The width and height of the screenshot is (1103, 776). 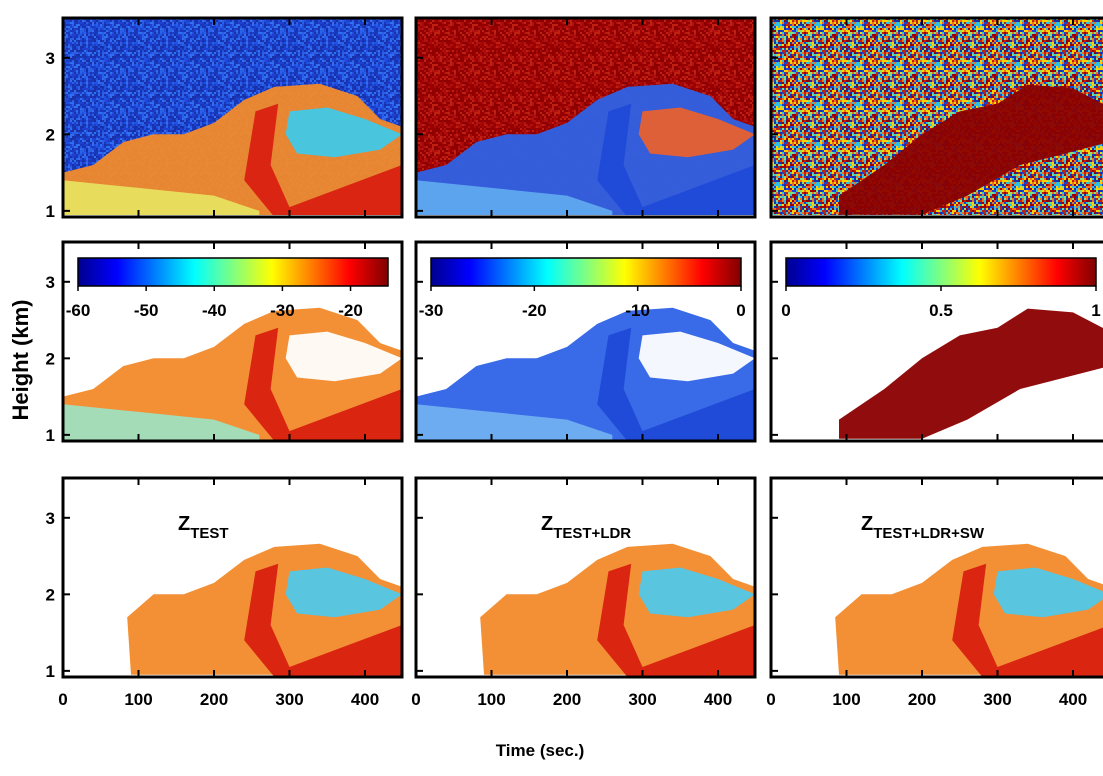 What do you see at coordinates (146, 310) in the screenshot?
I see `colorbar-tick-label: -50` at bounding box center [146, 310].